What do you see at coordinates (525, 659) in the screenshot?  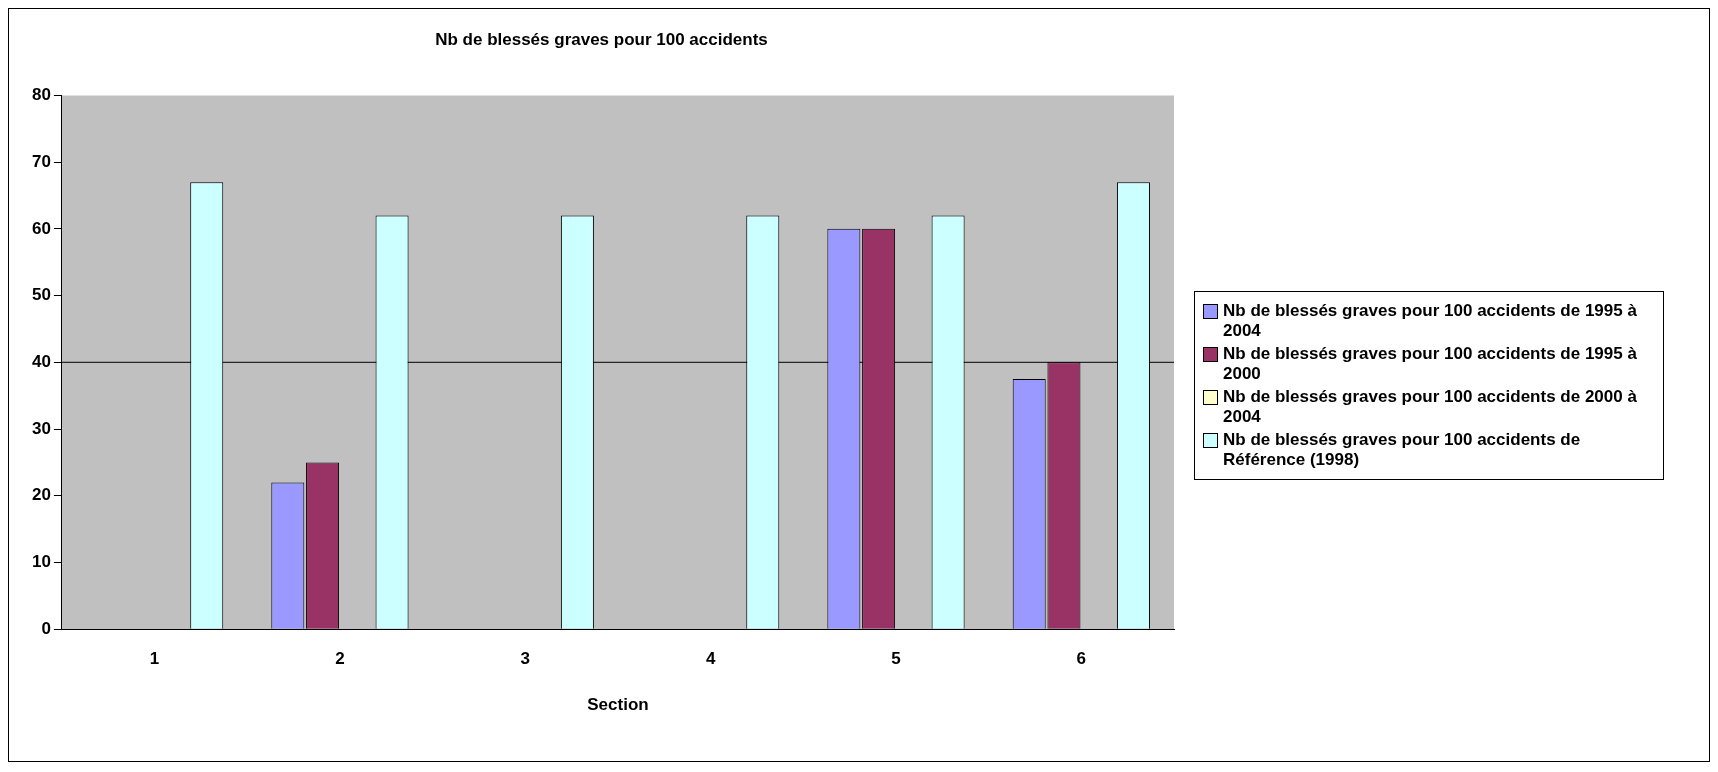 I see `x-tick-label: 3` at bounding box center [525, 659].